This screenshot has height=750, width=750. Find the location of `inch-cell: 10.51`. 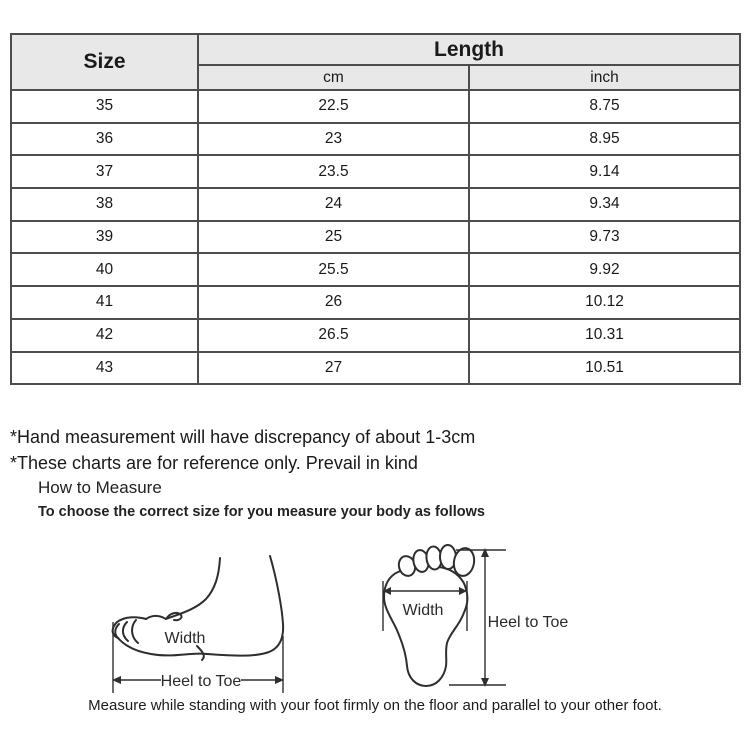

inch-cell: 10.51 is located at coordinates (604, 368).